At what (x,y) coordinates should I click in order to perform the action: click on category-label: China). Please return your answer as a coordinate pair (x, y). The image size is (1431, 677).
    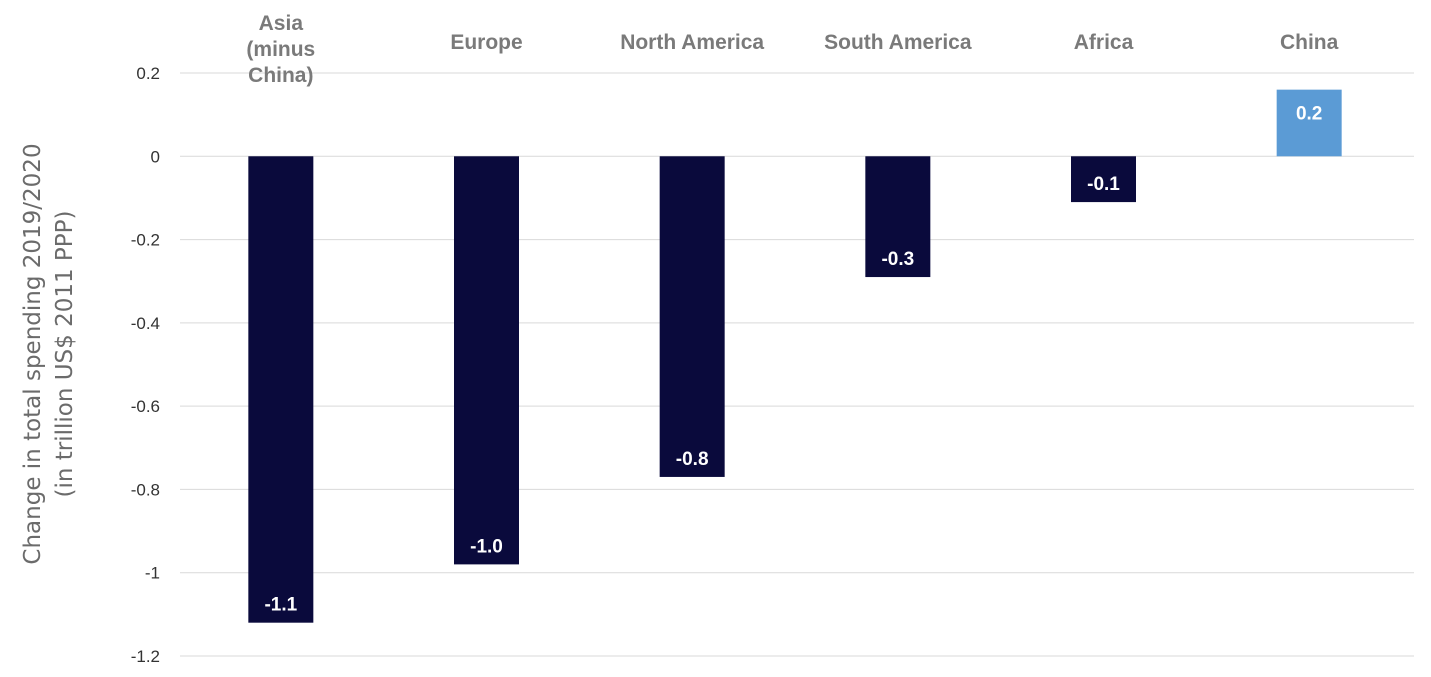
    Looking at the image, I should click on (280, 75).